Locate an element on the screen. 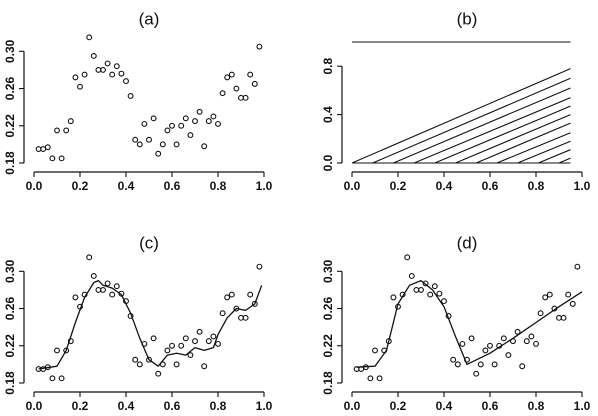 Image resolution: width=598 pixels, height=416 pixels. panel-title-a: (a) is located at coordinates (149, 18).